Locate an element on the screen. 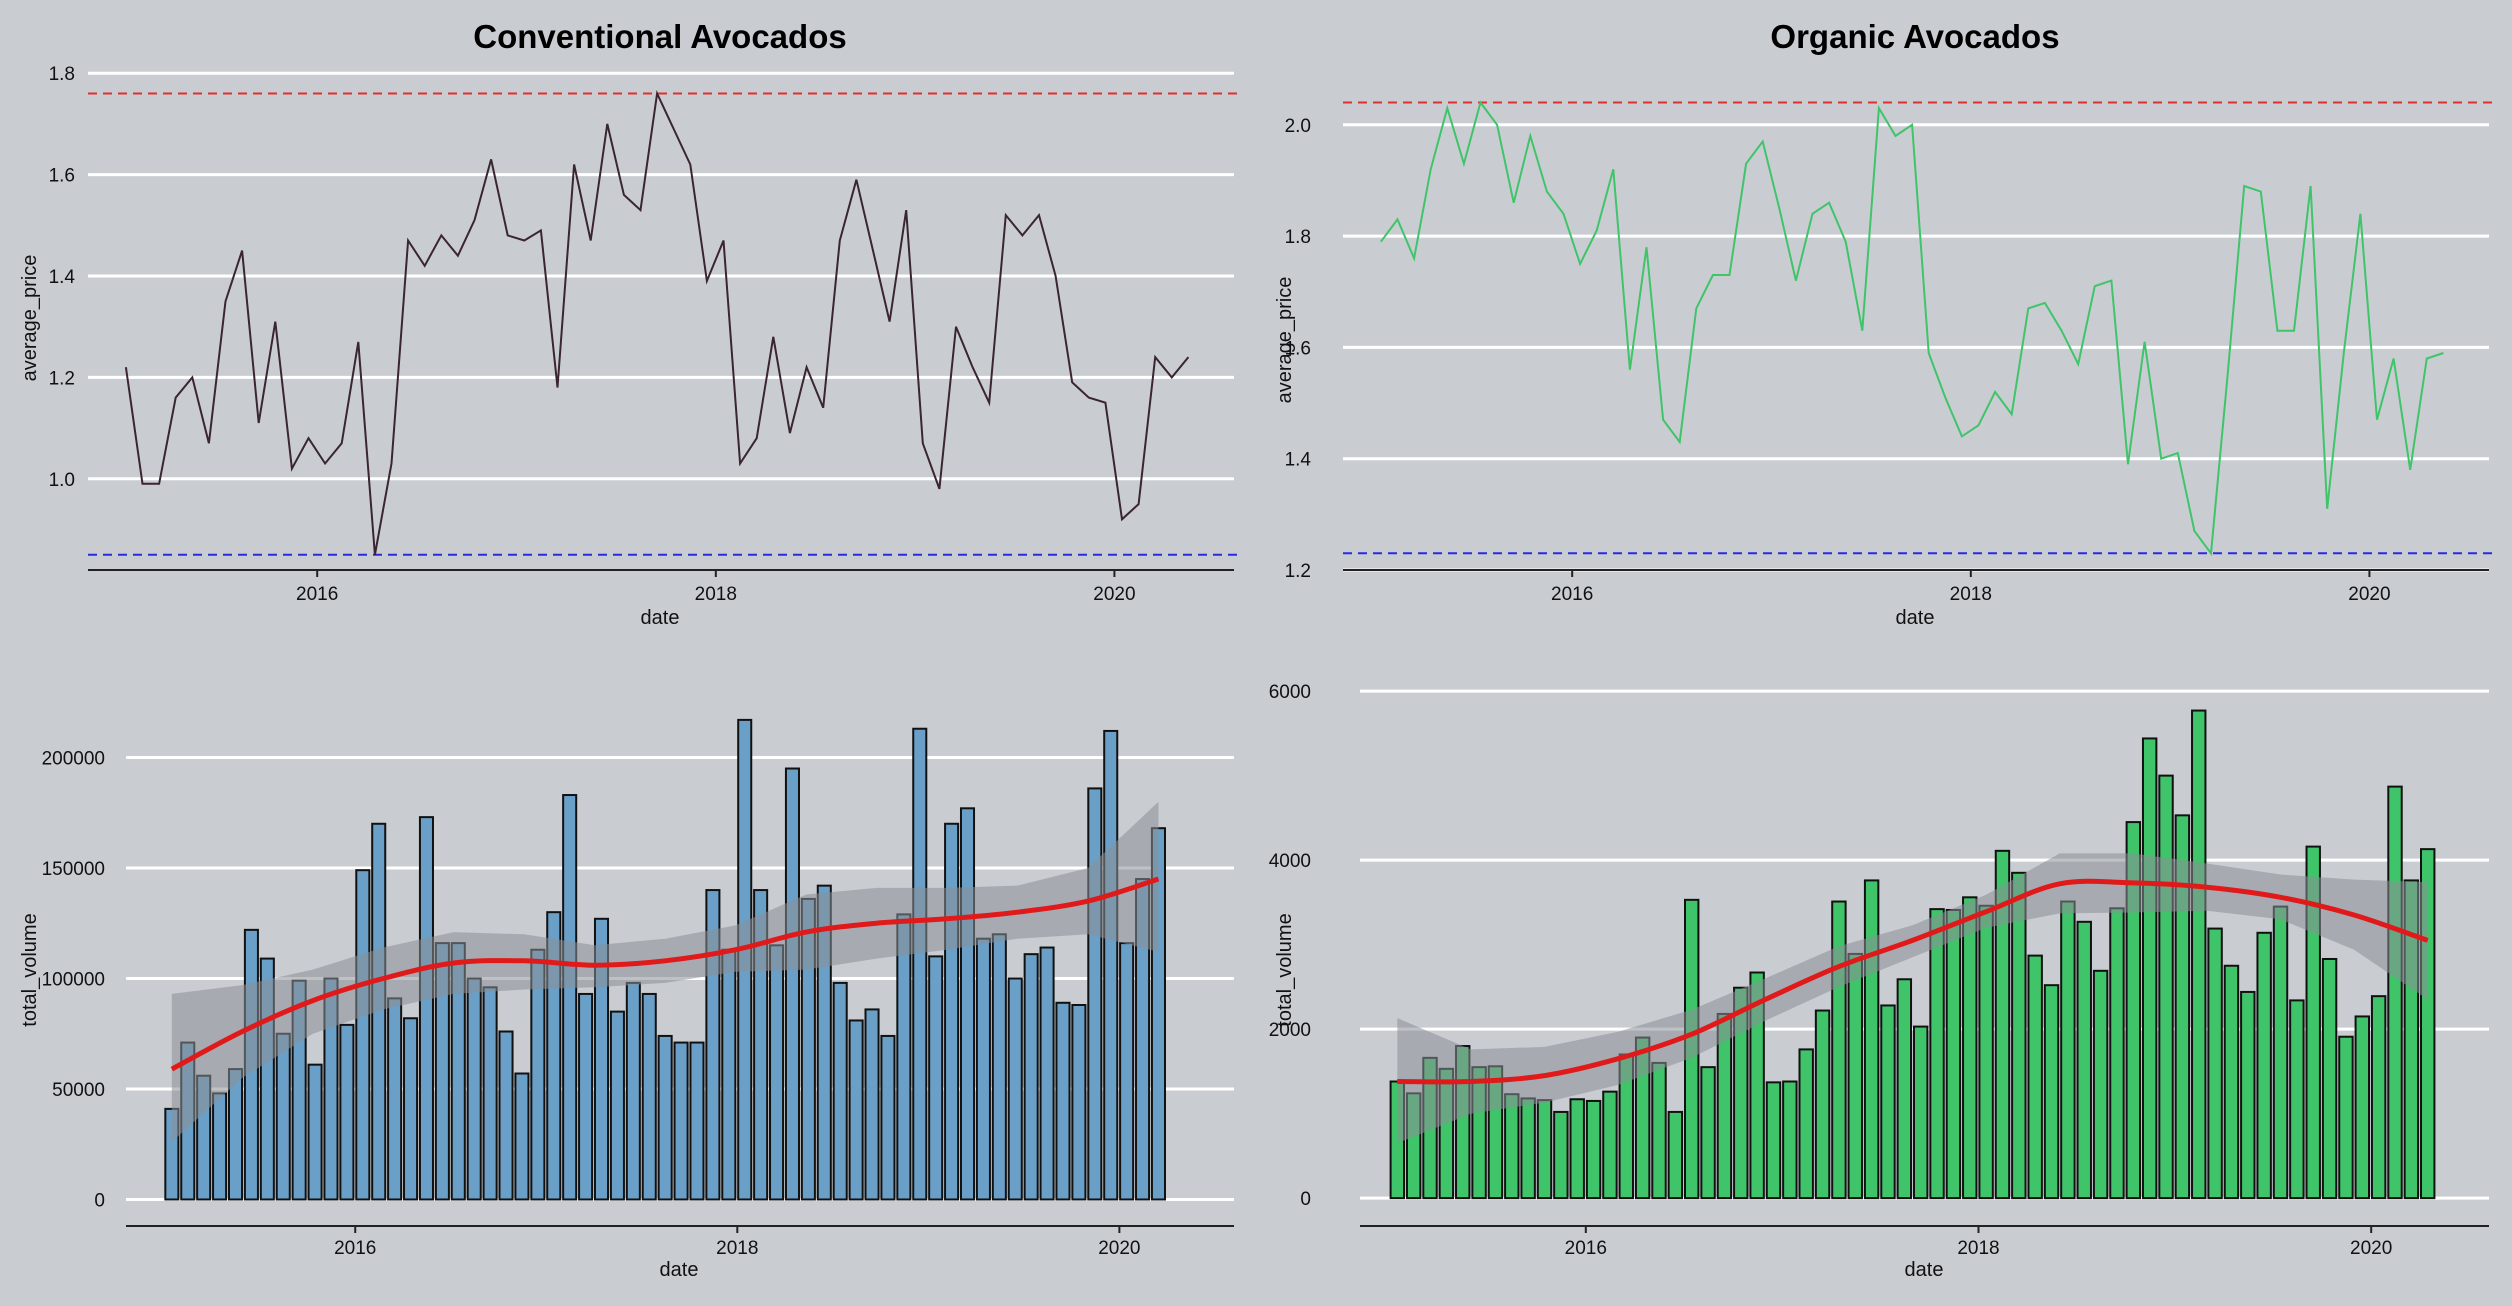 The width and height of the screenshot is (2512, 1306). y-tick-label: 200000 is located at coordinates (73, 758).